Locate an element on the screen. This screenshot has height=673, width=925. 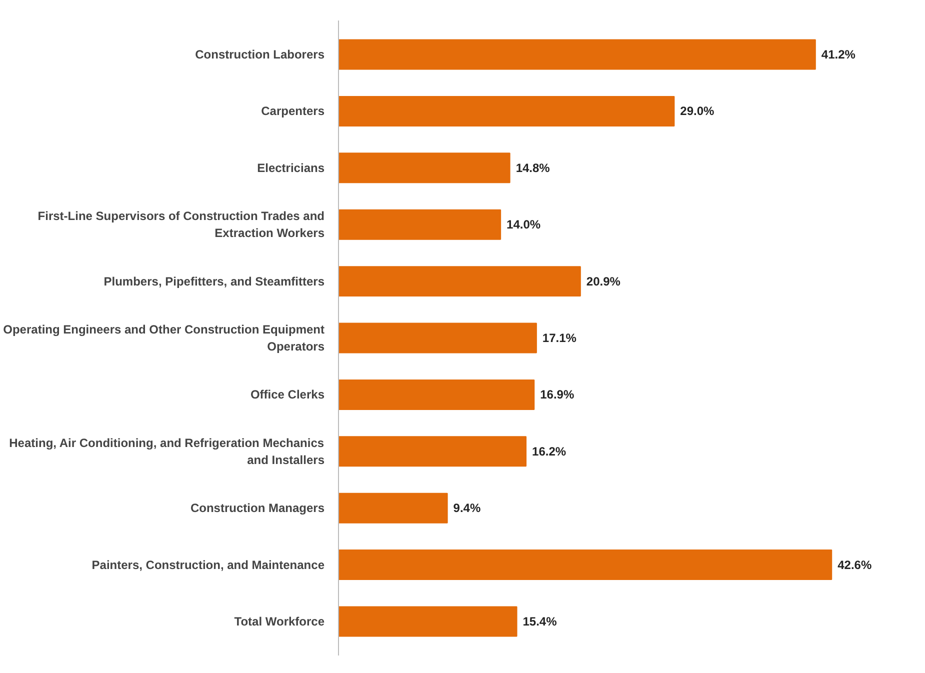
y-tick-label: Construction Managers is located at coordinates (257, 508).